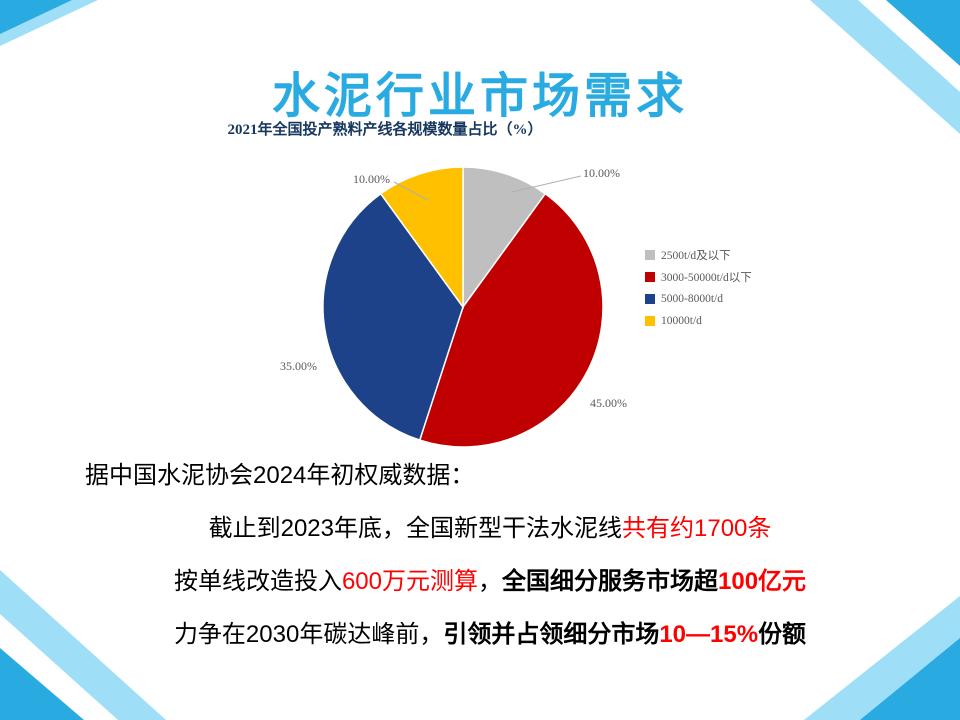 The height and width of the screenshot is (720, 960). I want to click on chart-title: 2021年全国投产熟料产线各规模数量占比（%）, so click(385, 130).